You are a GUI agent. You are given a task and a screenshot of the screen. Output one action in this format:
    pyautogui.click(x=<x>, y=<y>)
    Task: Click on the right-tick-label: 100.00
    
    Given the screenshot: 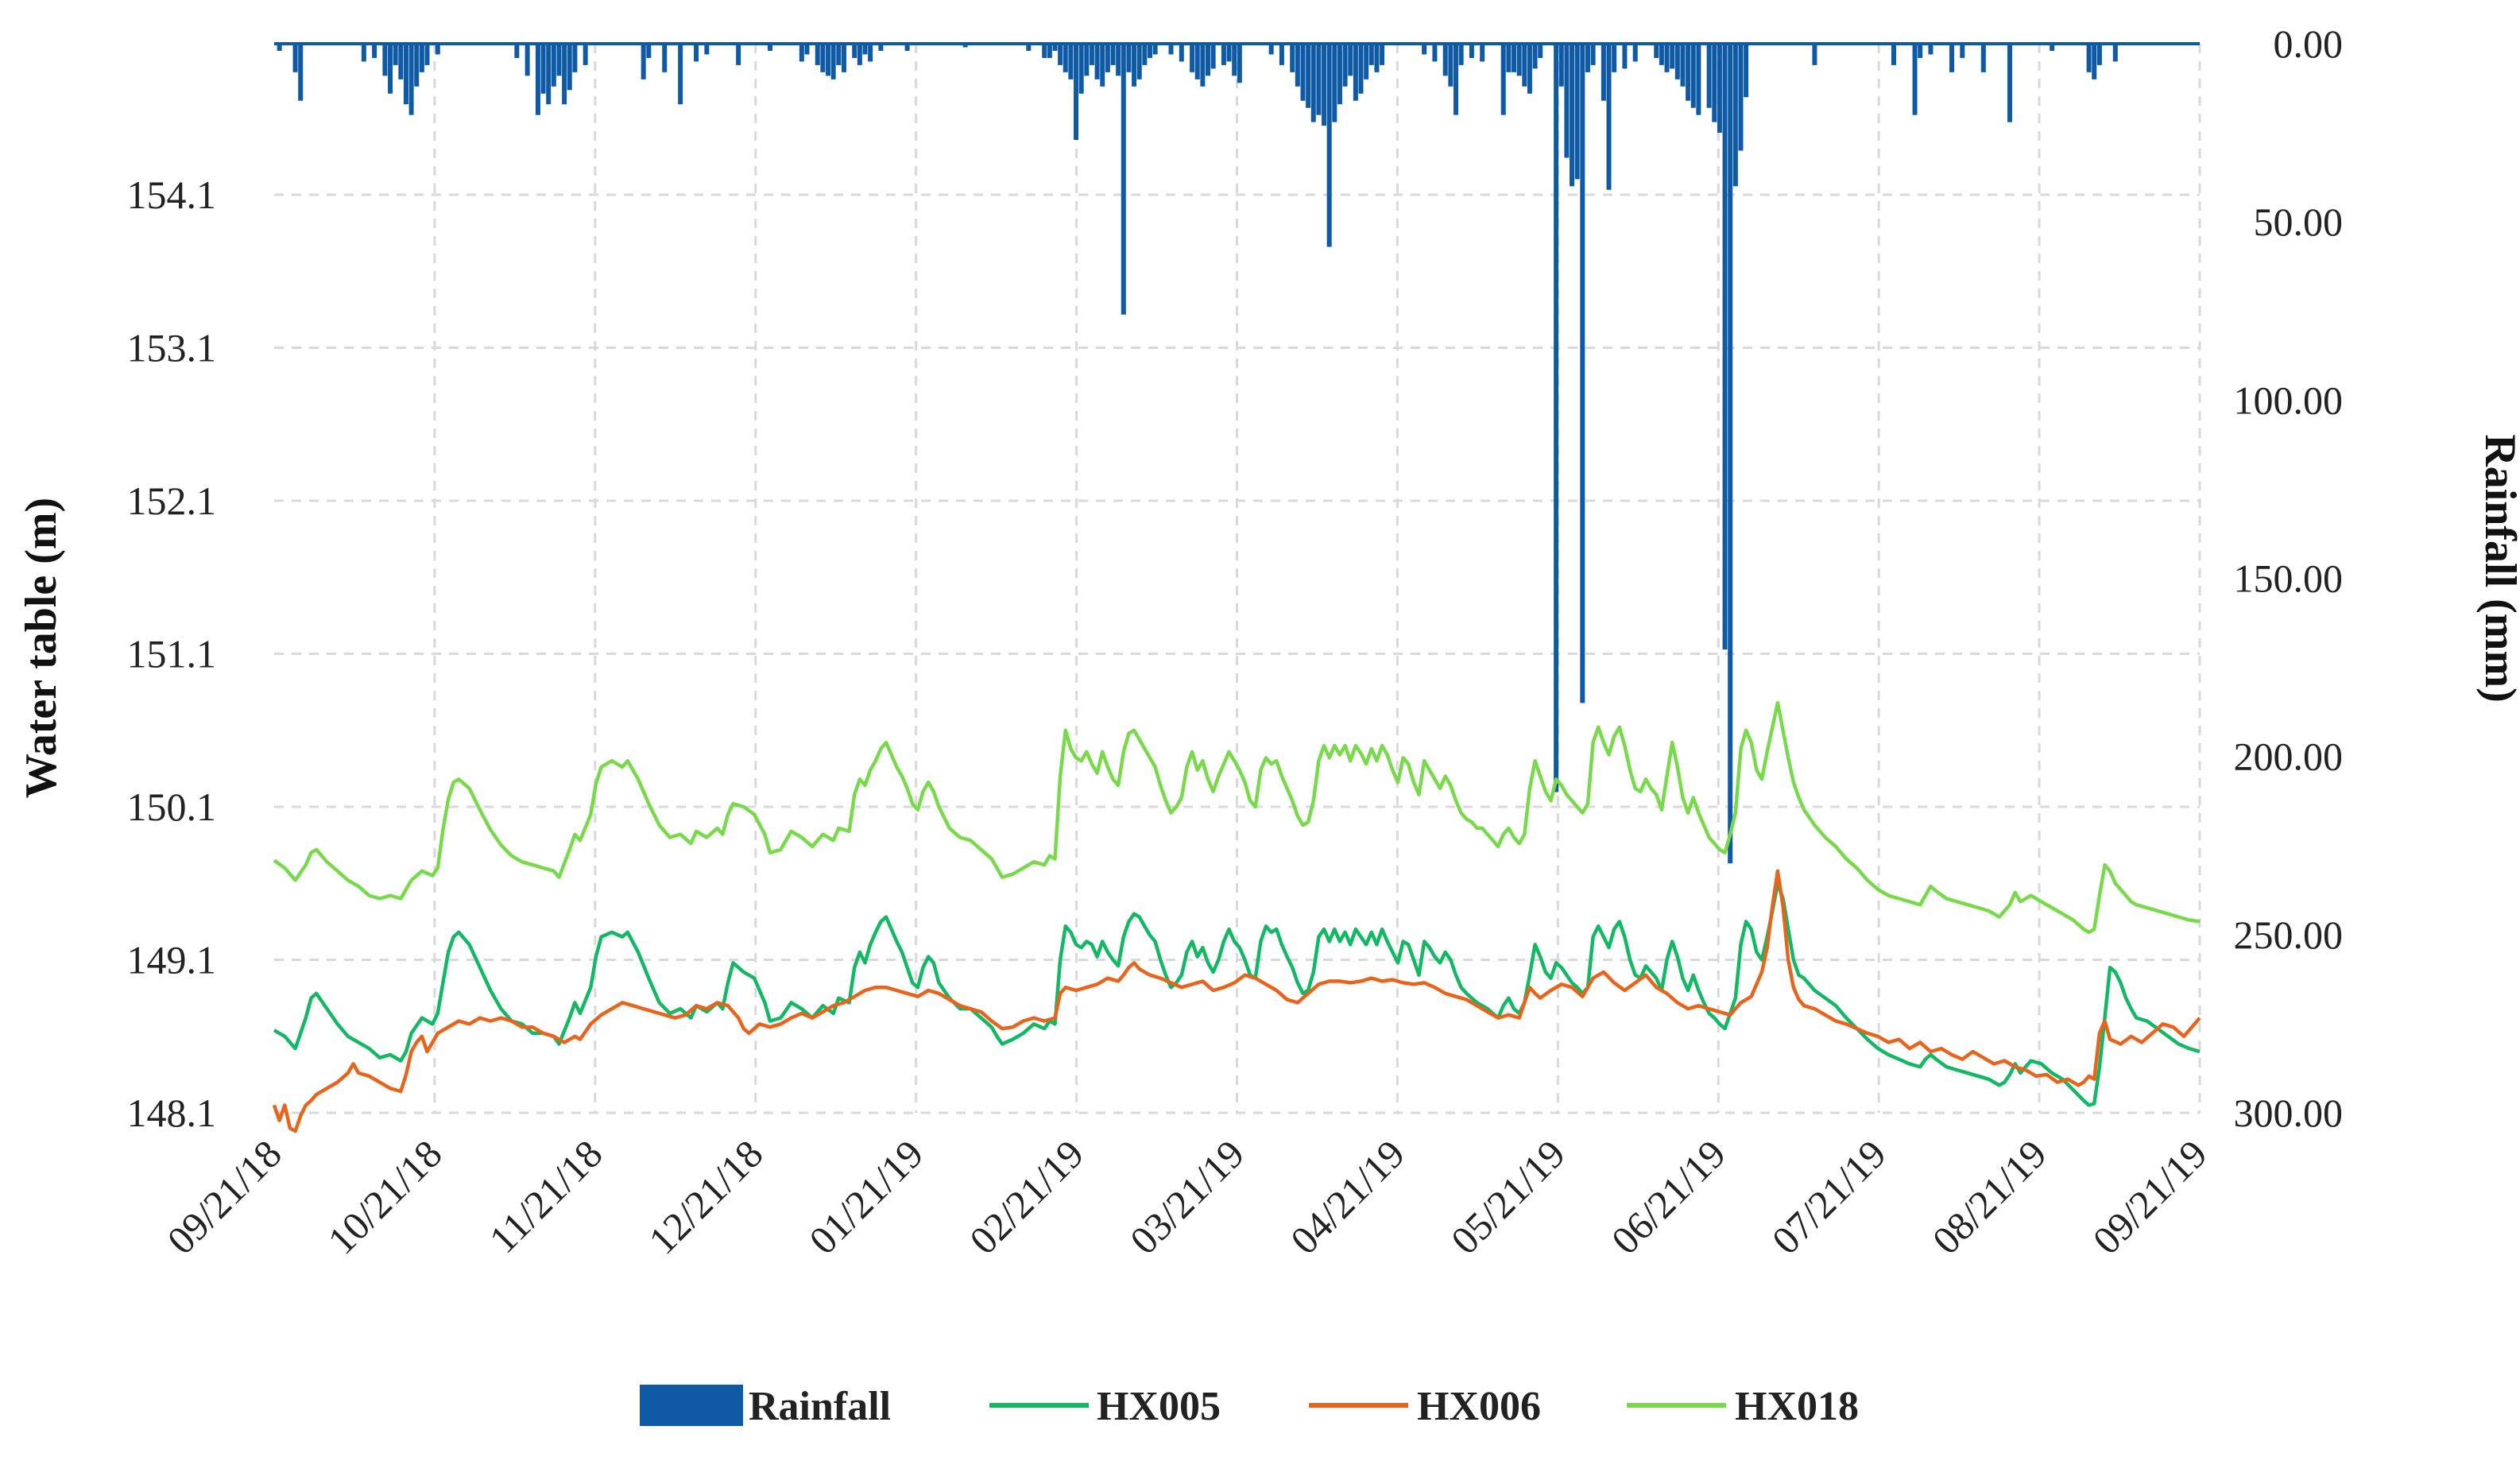 What is the action you would take?
    pyautogui.click(x=2289, y=400)
    